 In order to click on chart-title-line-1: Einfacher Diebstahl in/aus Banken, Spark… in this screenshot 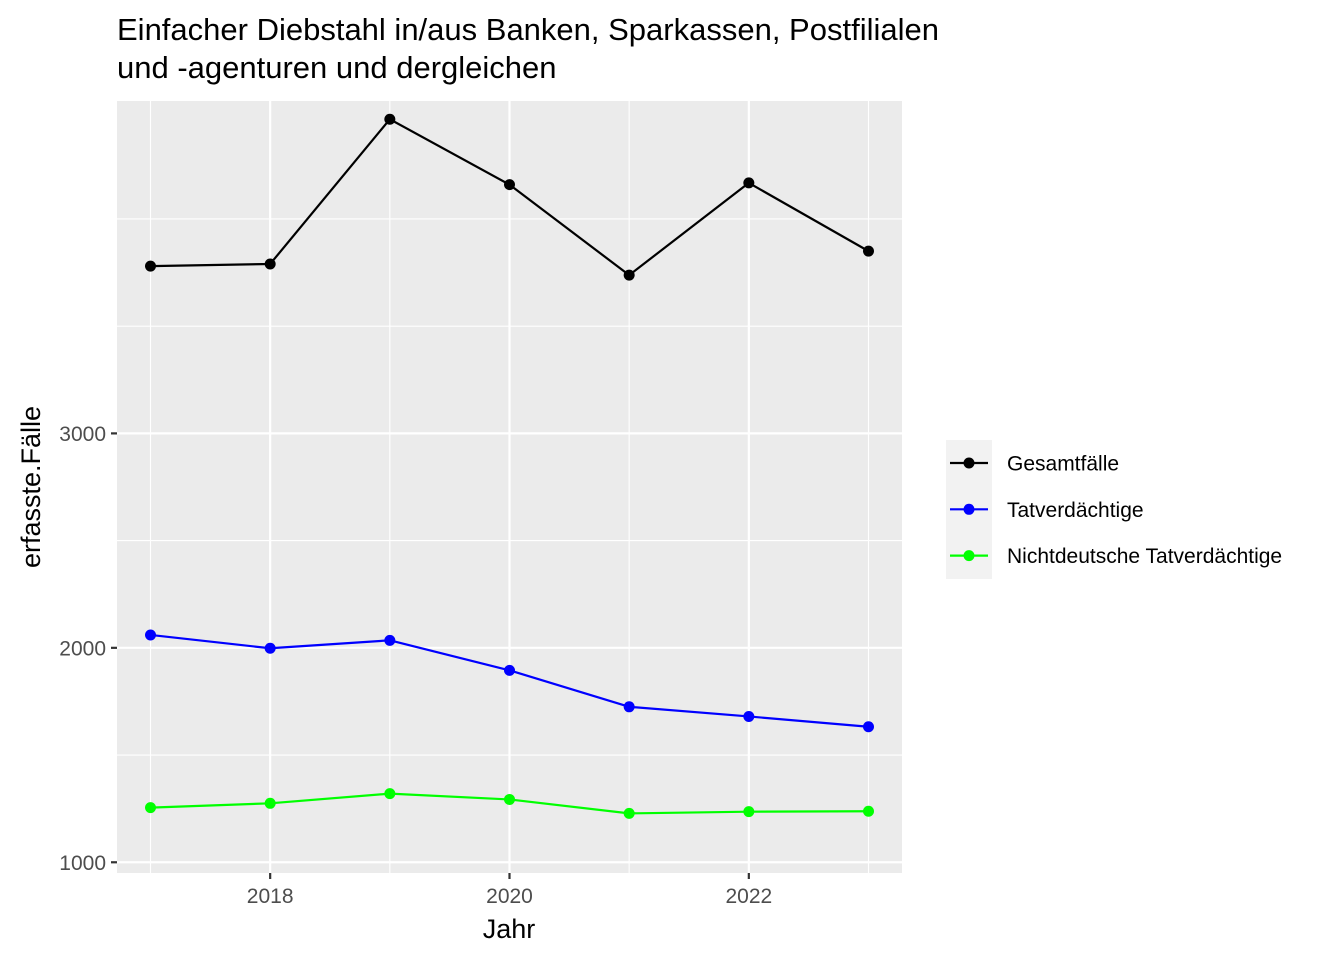, I will do `click(528, 29)`.